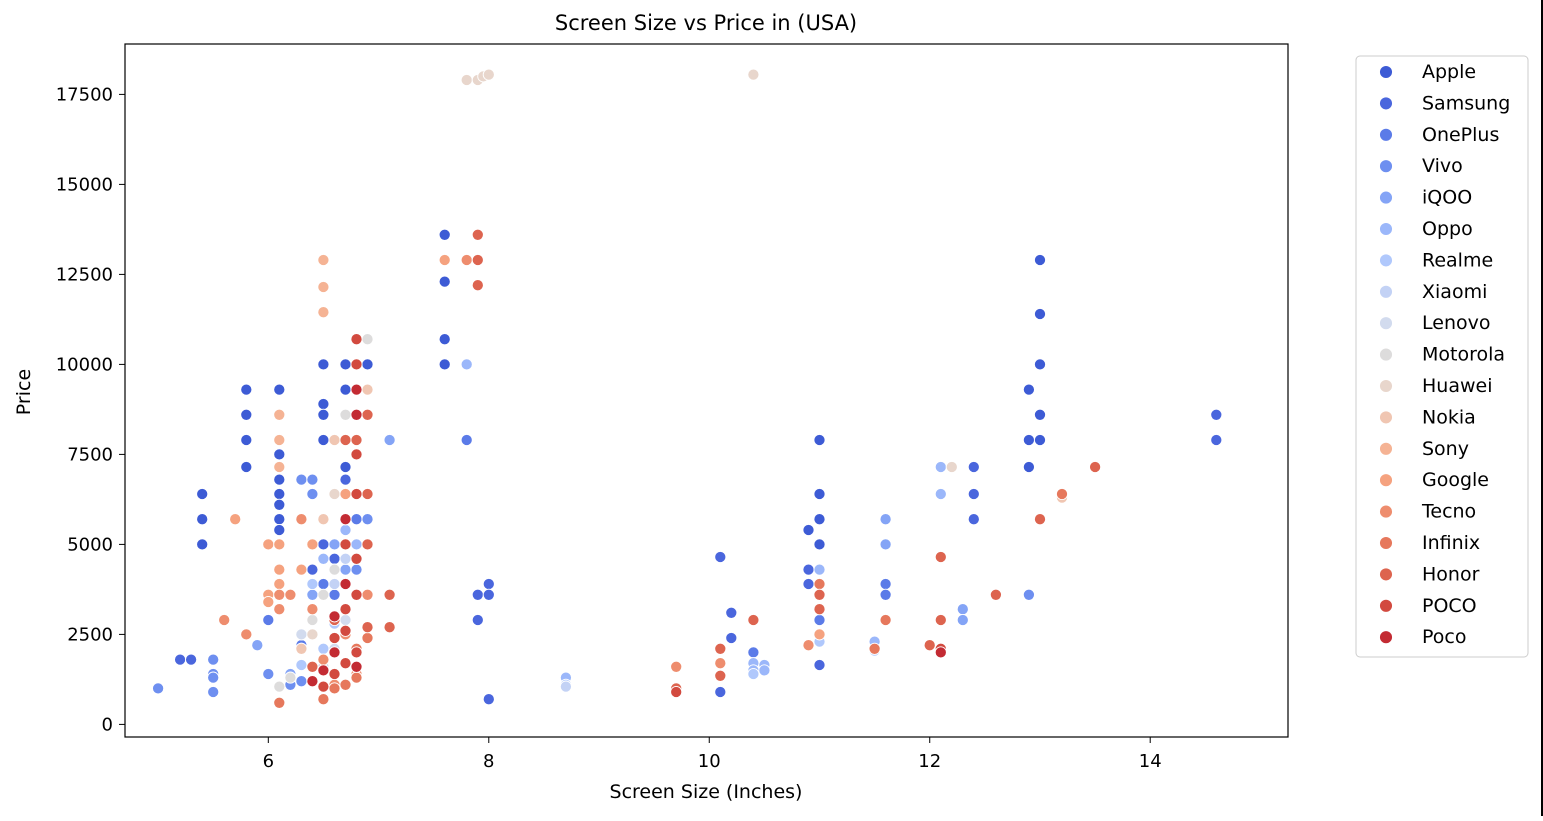  What do you see at coordinates (84, 274) in the screenshot?
I see `y-tick-label: 12500` at bounding box center [84, 274].